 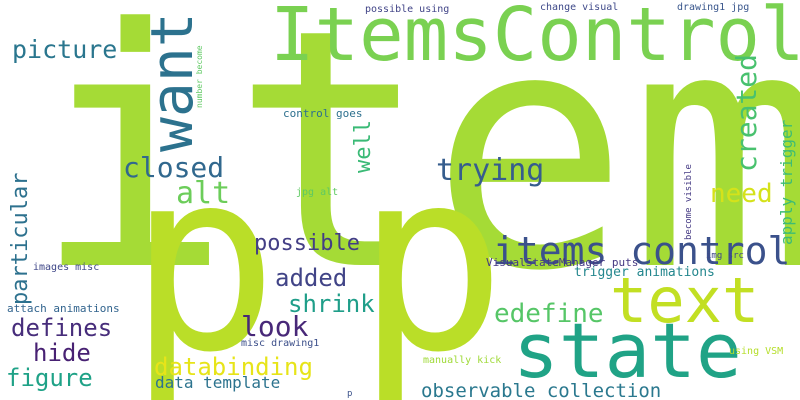 What do you see at coordinates (713, 7) in the screenshot?
I see `word-drawing1-jpg: drawing1 jpg` at bounding box center [713, 7].